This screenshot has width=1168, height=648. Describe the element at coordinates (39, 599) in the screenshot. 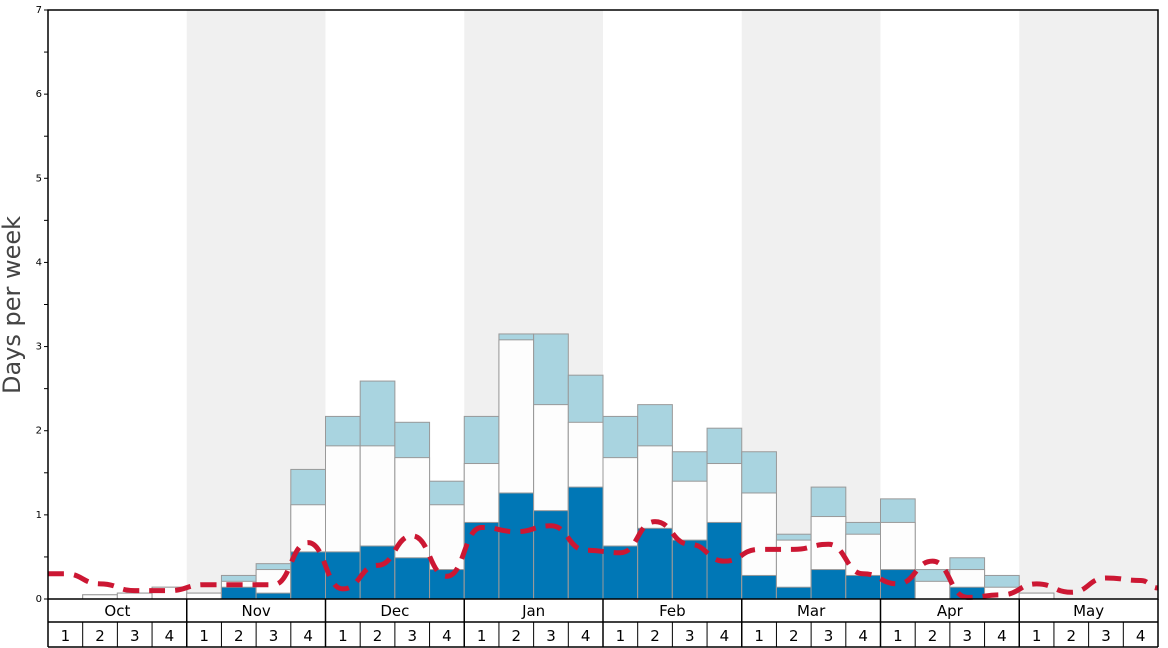

I see `y-tick-label: 0` at that location.